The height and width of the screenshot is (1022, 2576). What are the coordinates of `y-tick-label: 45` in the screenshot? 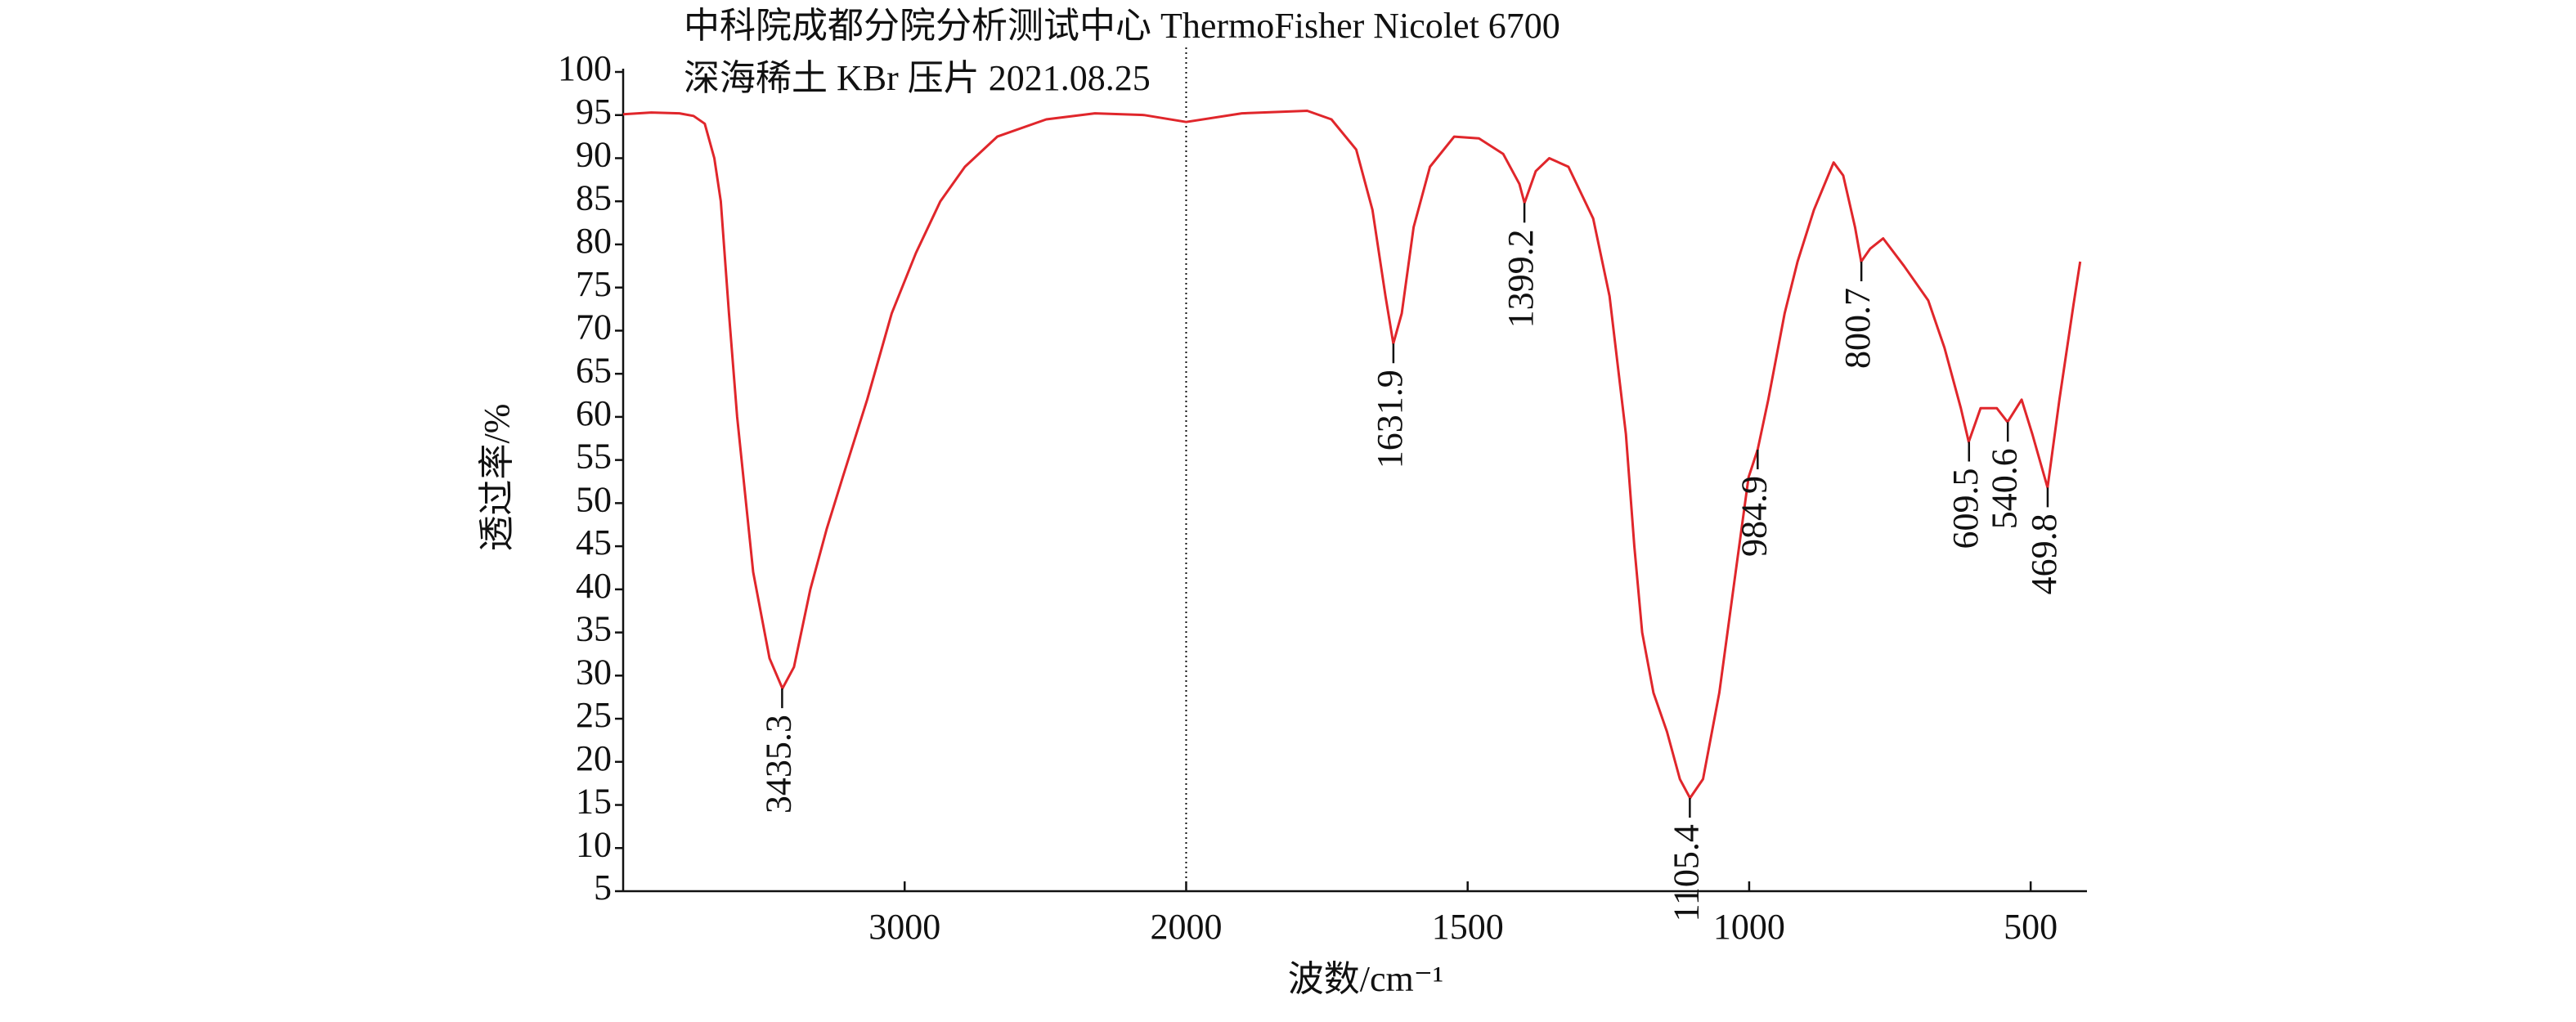 It's located at (594, 542).